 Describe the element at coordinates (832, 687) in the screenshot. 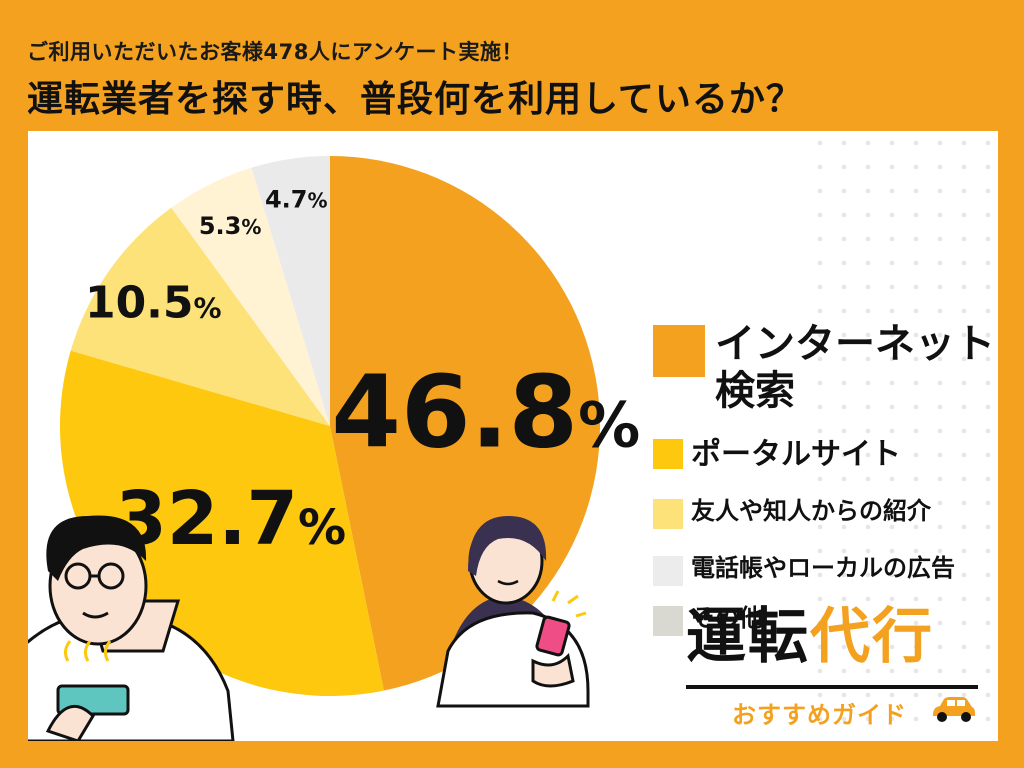

I see `logo-divider` at that location.